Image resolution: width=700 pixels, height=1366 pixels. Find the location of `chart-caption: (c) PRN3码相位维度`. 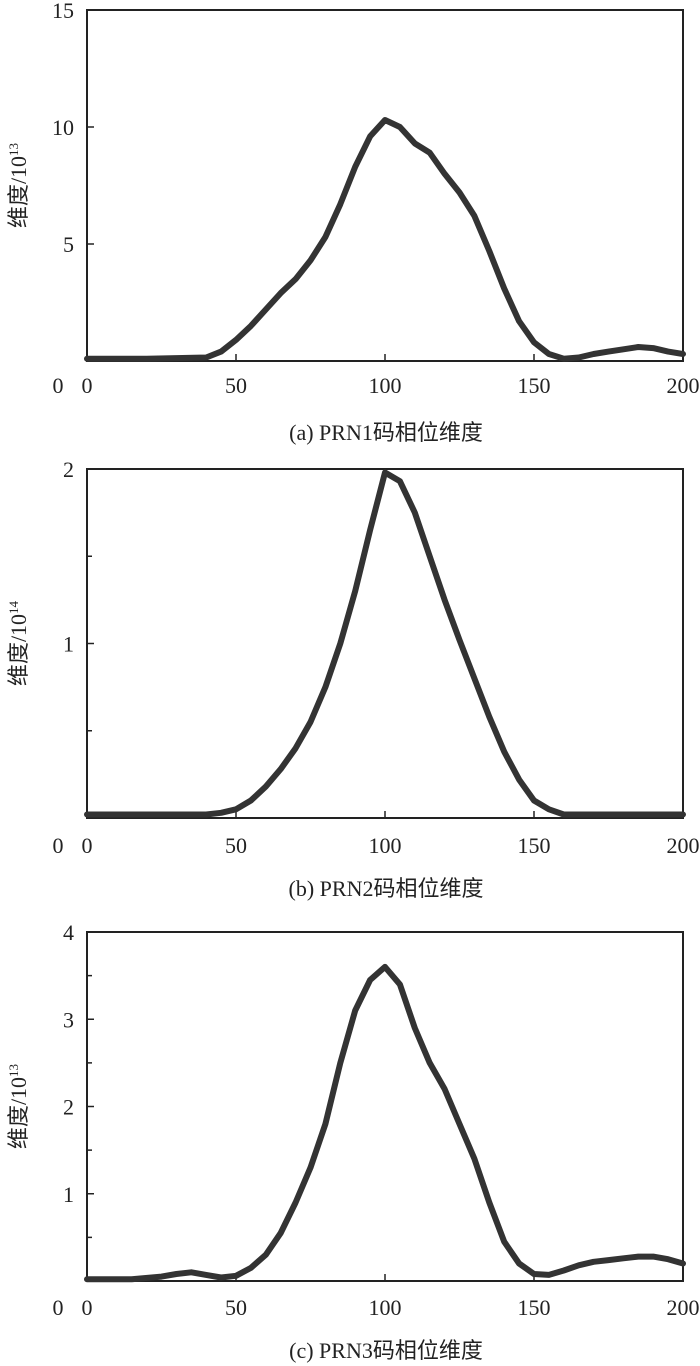

chart-caption: (c) PRN3码相位维度 is located at coordinates (386, 1350).